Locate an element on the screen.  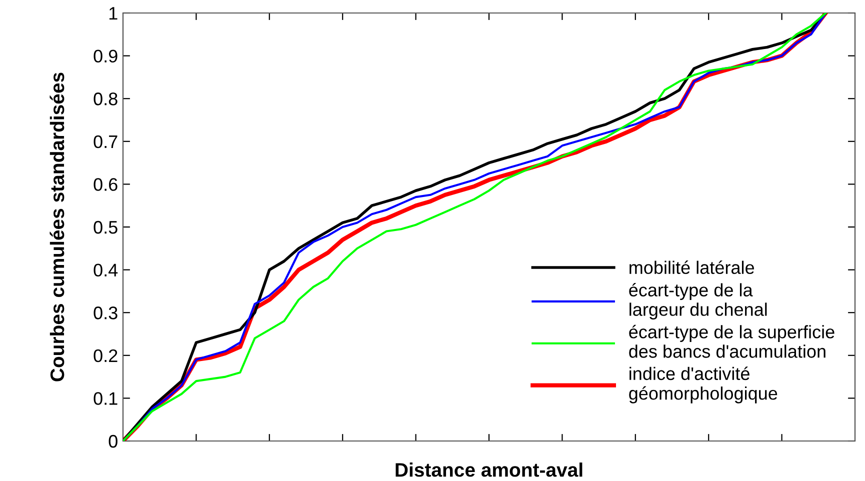
legend-label: mobilité latérale is located at coordinates (692, 267).